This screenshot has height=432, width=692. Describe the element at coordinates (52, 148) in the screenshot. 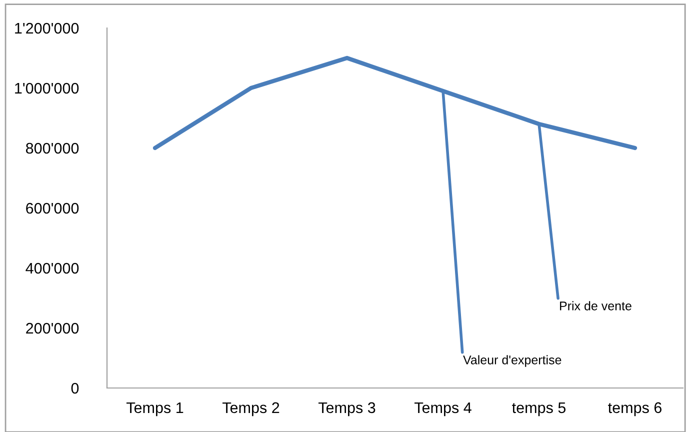

I see `y-tick-label: 800'000` at that location.